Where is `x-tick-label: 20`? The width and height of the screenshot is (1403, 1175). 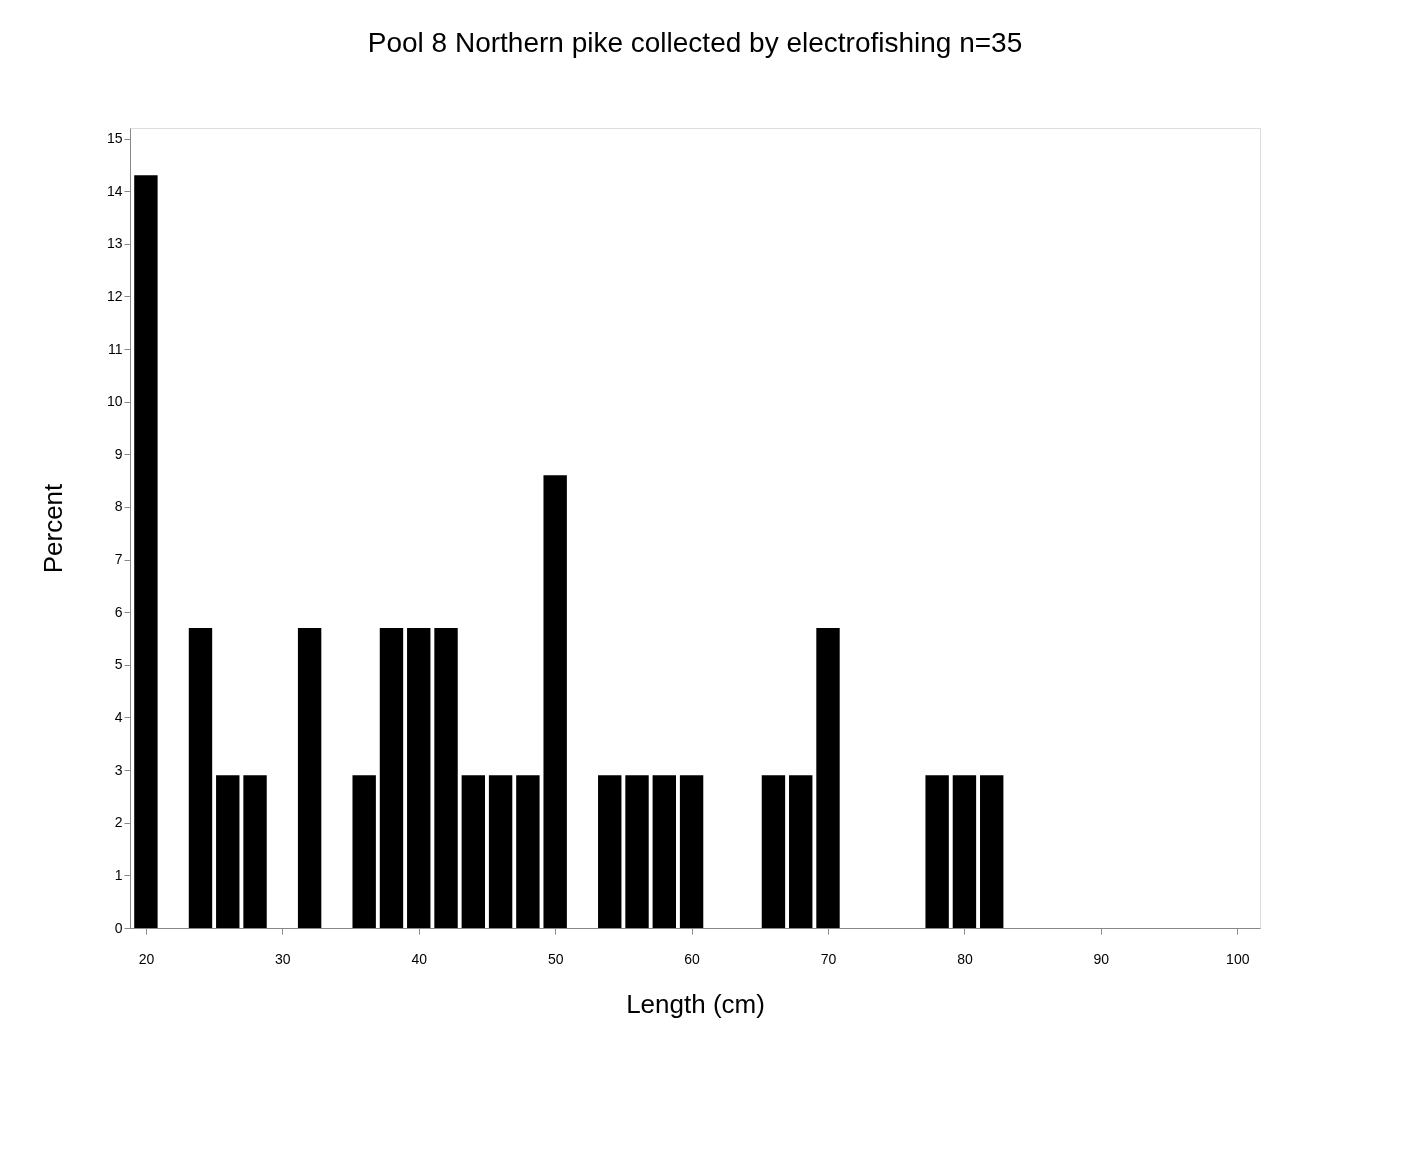
x-tick-label: 20 is located at coordinates (146, 958).